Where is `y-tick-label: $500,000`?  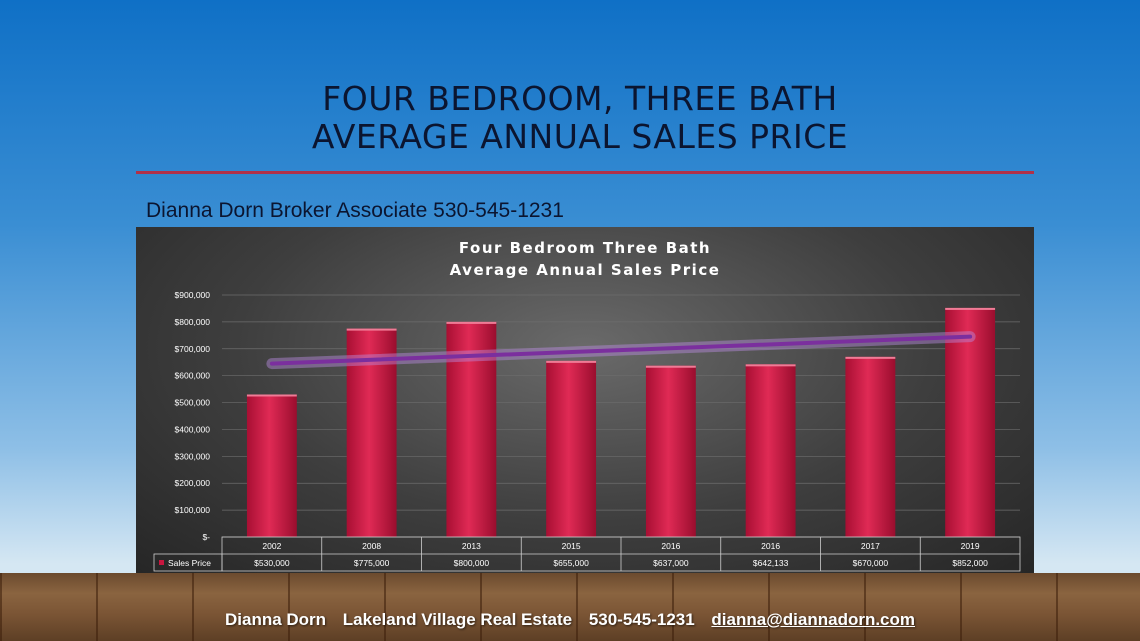 y-tick-label: $500,000 is located at coordinates (193, 403).